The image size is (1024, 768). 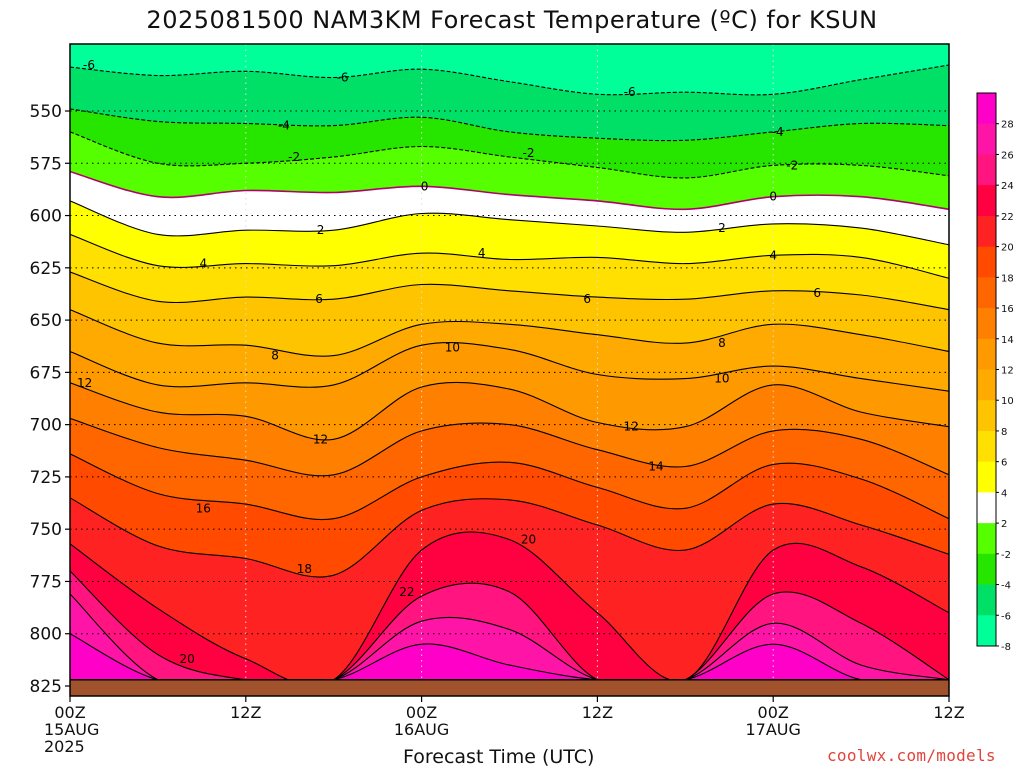 What do you see at coordinates (655, 466) in the screenshot?
I see `contour-label: 14` at bounding box center [655, 466].